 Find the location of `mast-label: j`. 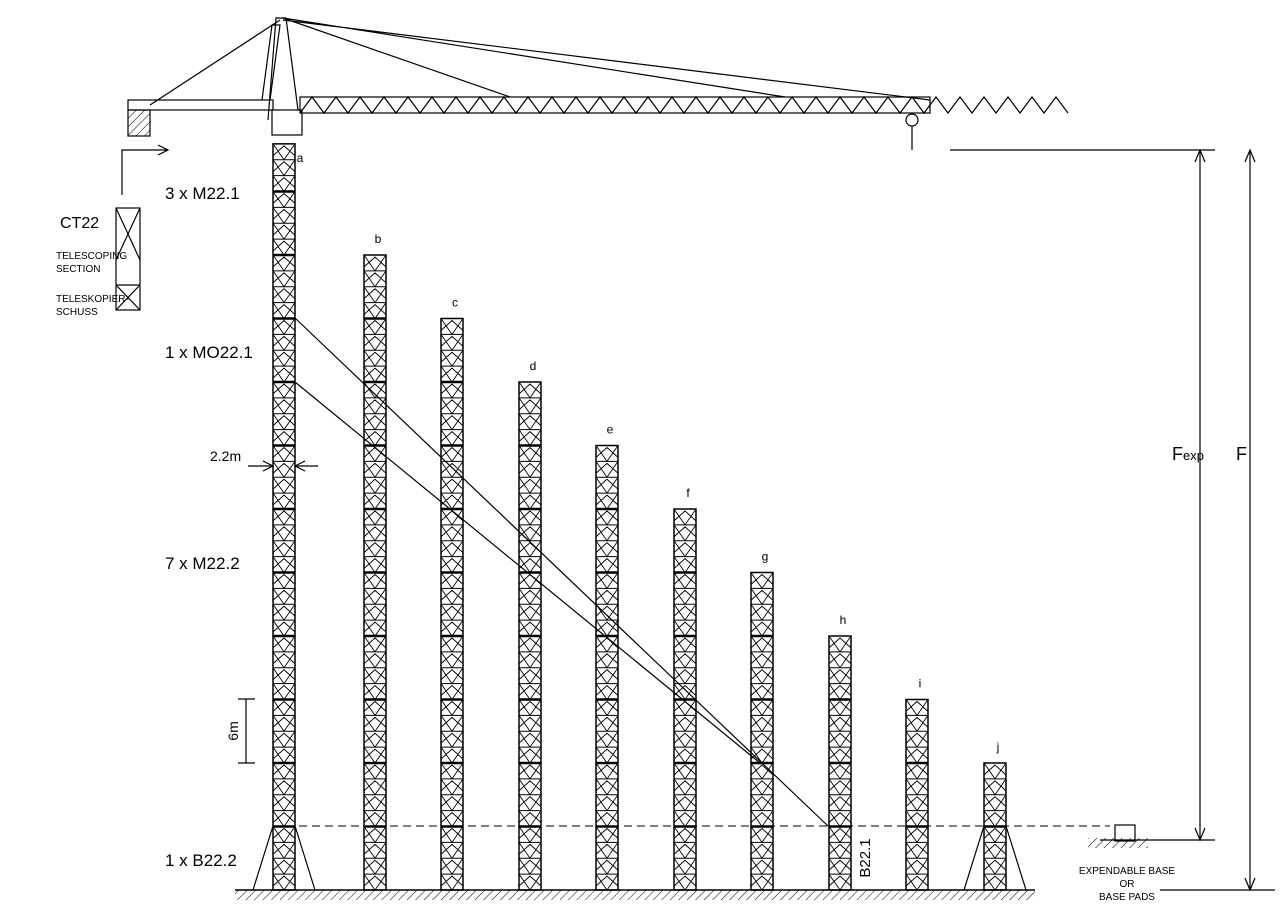

mast-label: j is located at coordinates (998, 747).